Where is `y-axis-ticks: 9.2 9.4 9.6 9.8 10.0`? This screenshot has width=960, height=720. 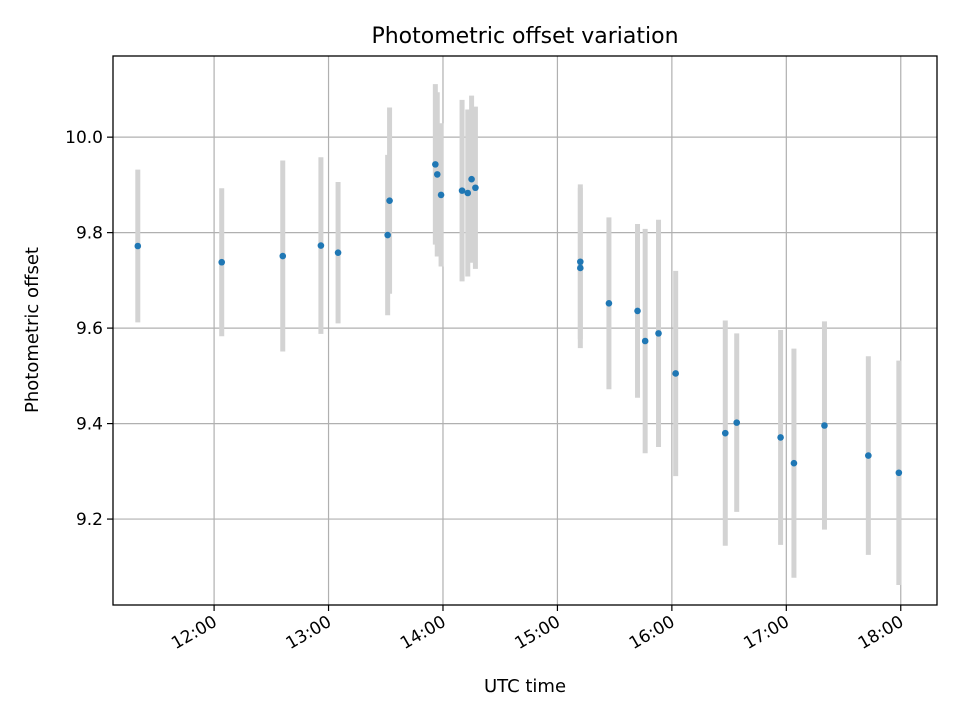
y-axis-ticks: 9.2 9.4 9.6 9.8 10.0 is located at coordinates (89, 329).